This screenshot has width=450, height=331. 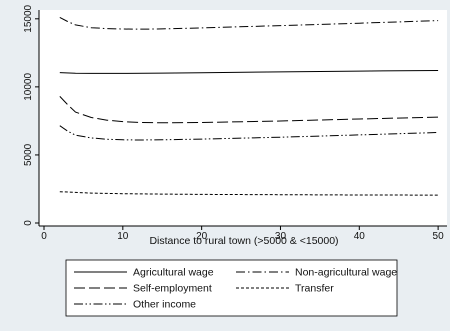 I want to click on legend-label: Non-agricultural wage, so click(x=346, y=273).